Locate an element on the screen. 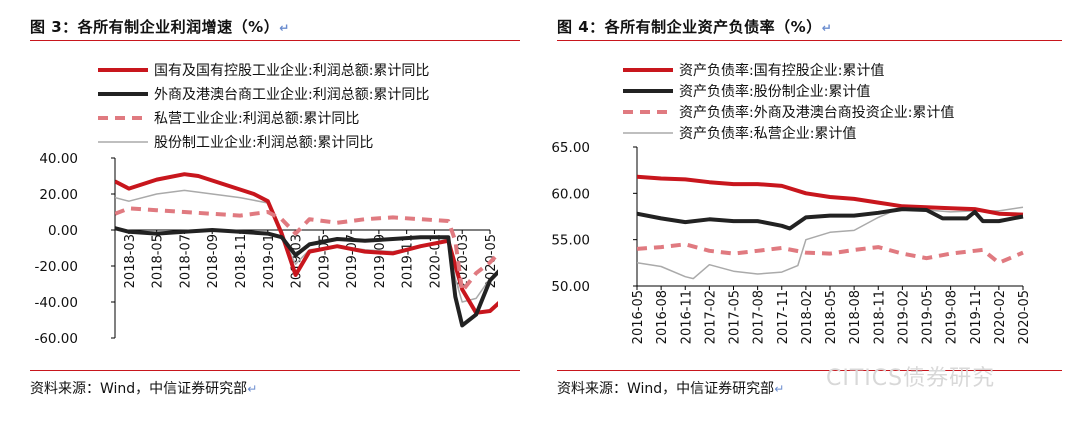 This screenshot has width=1080, height=422. figure-3-title: 图 3：各所有制企业利润增速（%）↵ is located at coordinates (160, 26).